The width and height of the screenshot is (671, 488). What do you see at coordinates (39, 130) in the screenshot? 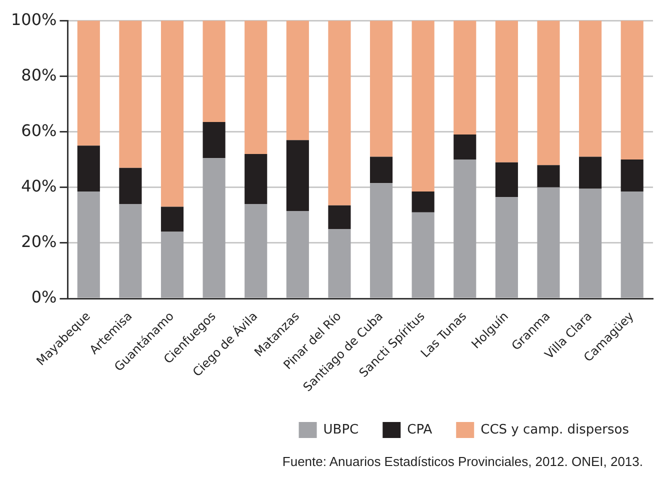
I see `y-tick-label: 60%` at bounding box center [39, 130].